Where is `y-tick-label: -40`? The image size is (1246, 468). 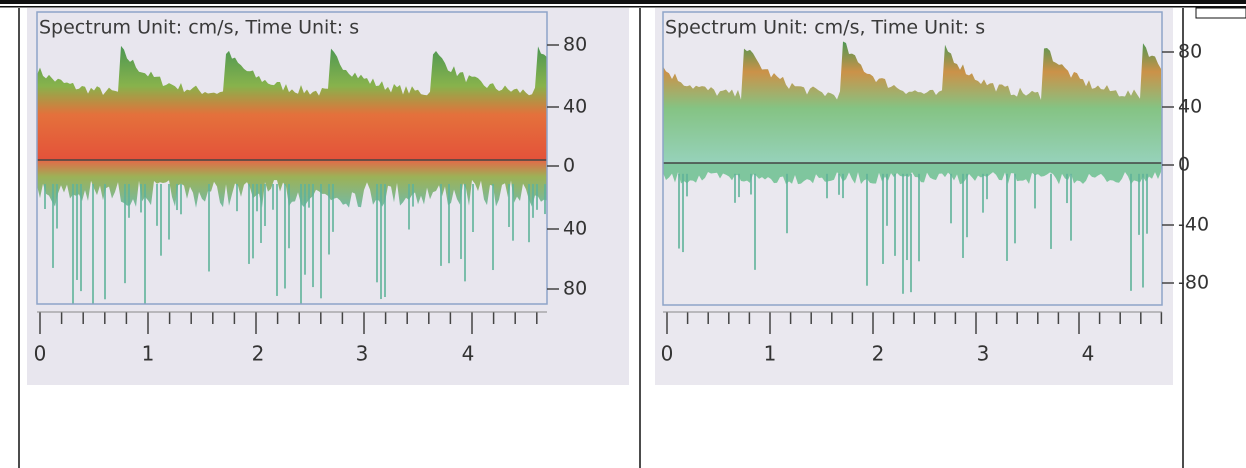
y-tick-label: -40 is located at coordinates (1193, 225).